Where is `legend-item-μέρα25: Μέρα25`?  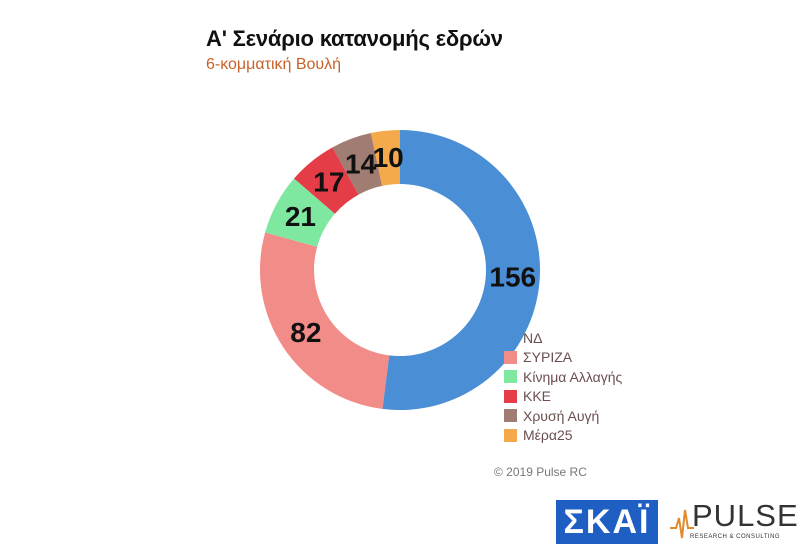 legend-item-μέρα25: Μέρα25 is located at coordinates (563, 436).